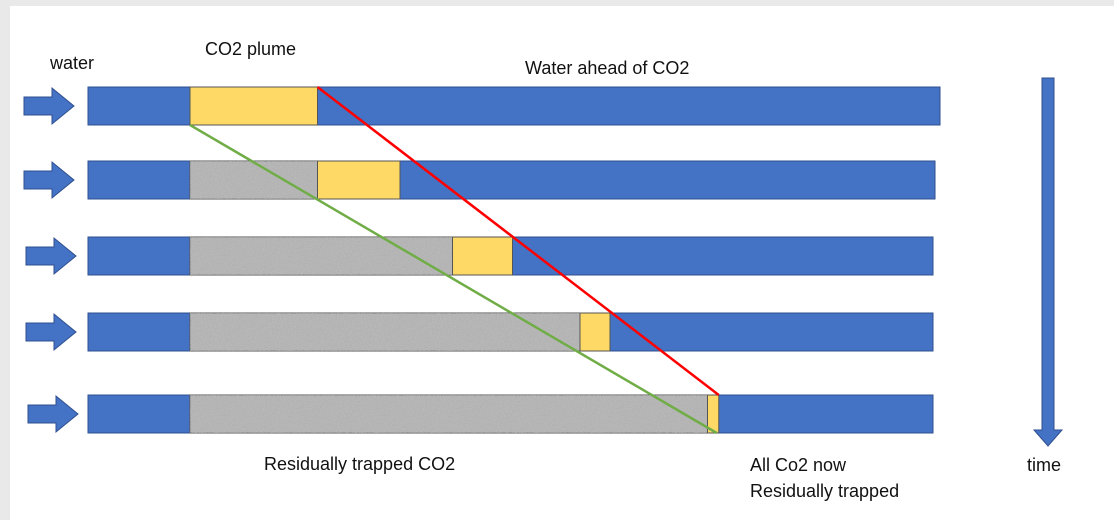 This screenshot has height=520, width=1114. I want to click on co2-plume-label: CO2 plume, so click(251, 49).